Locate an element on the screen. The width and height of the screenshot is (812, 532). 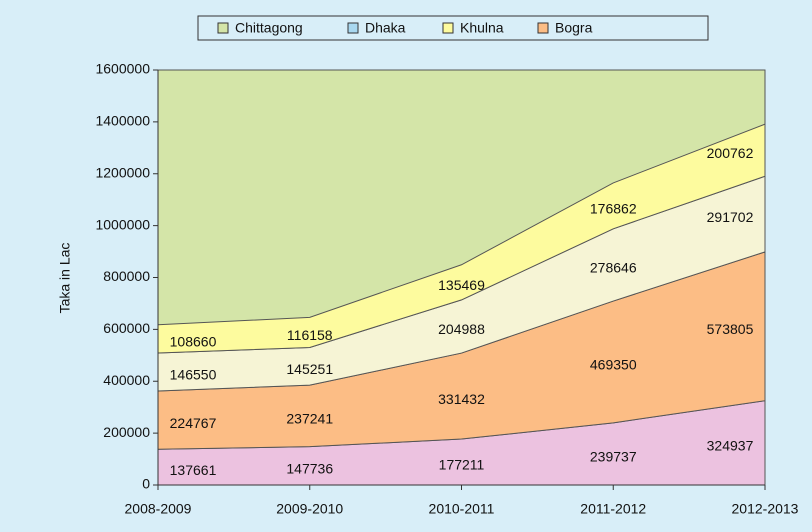
y-tick-label: 1200000 is located at coordinates (122, 172).